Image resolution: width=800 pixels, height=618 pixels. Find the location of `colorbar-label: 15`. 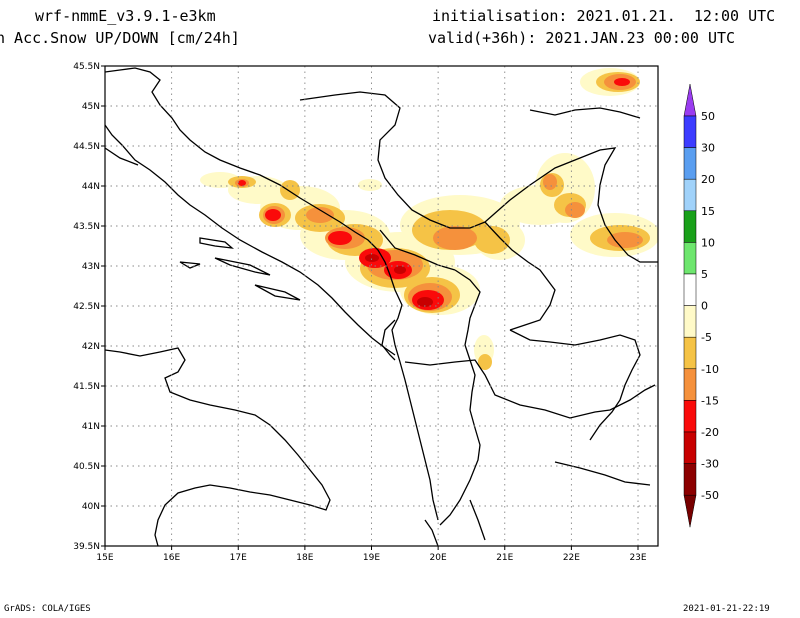

colorbar-label: 15 is located at coordinates (708, 211).